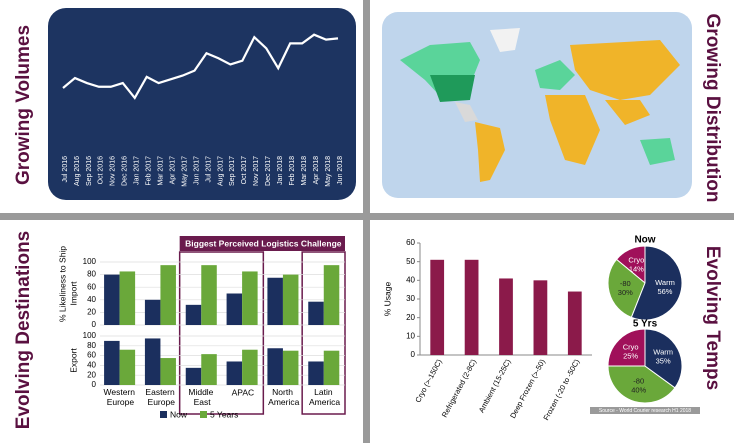 The image size is (734, 443). I want to click on x-tick-label: Jan 2017, so click(137, 170).